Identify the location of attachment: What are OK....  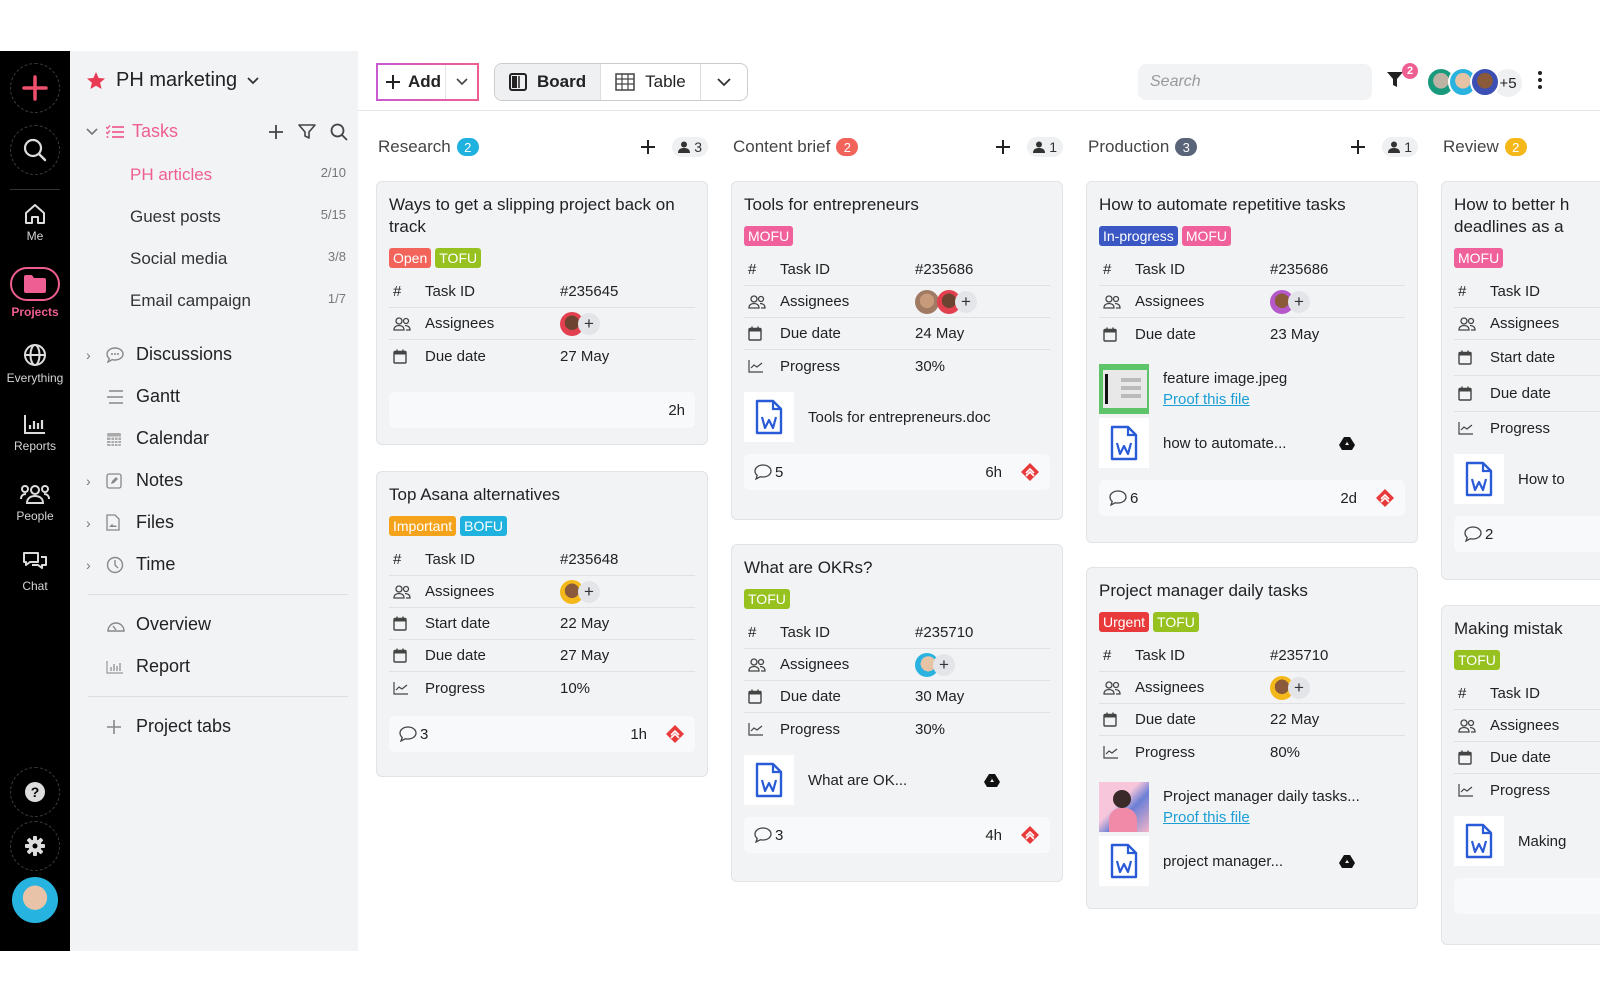
(897, 780).